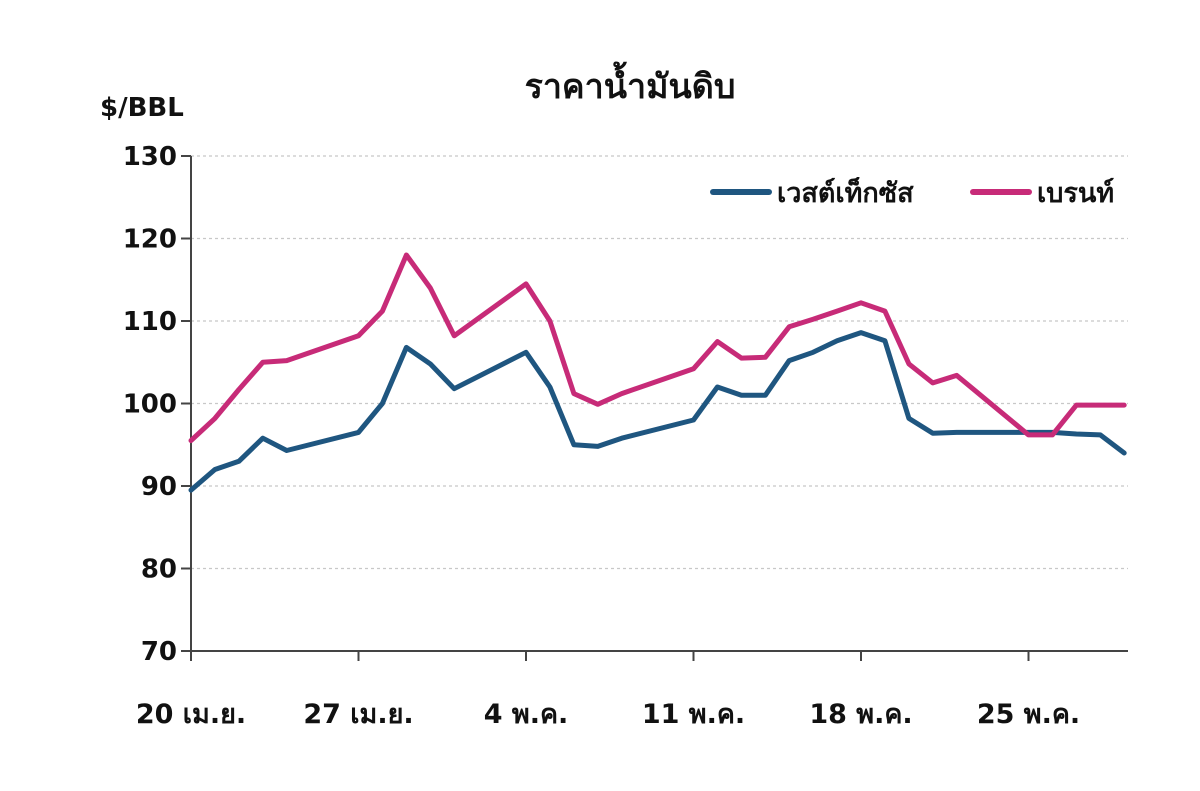 This screenshot has width=1200, height=791. I want to click on y-tick-label: 120, so click(150, 240).